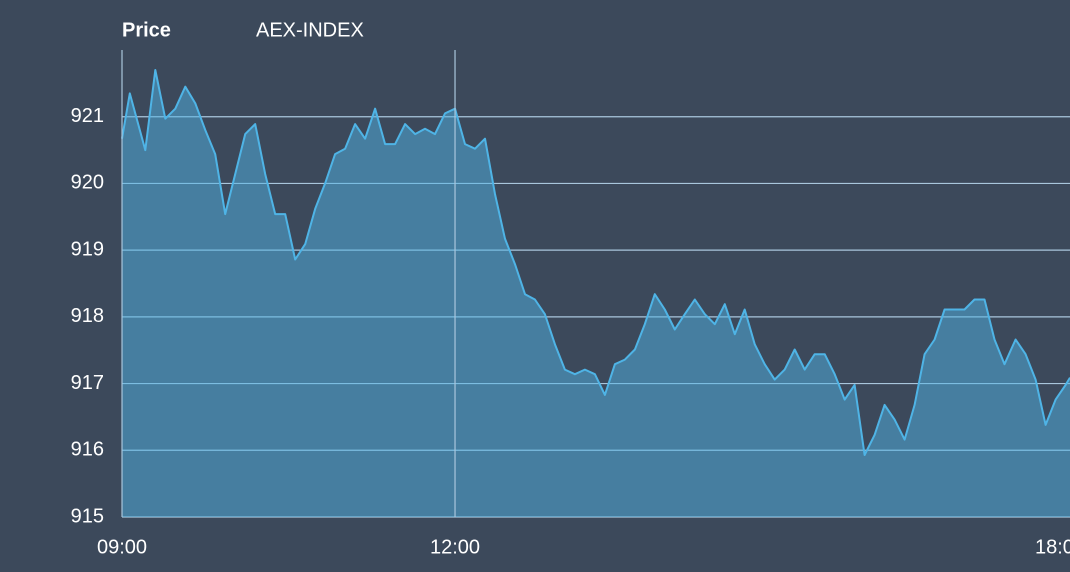 Image resolution: width=1070 pixels, height=572 pixels. I want to click on y-tick-label: 920, so click(87, 183).